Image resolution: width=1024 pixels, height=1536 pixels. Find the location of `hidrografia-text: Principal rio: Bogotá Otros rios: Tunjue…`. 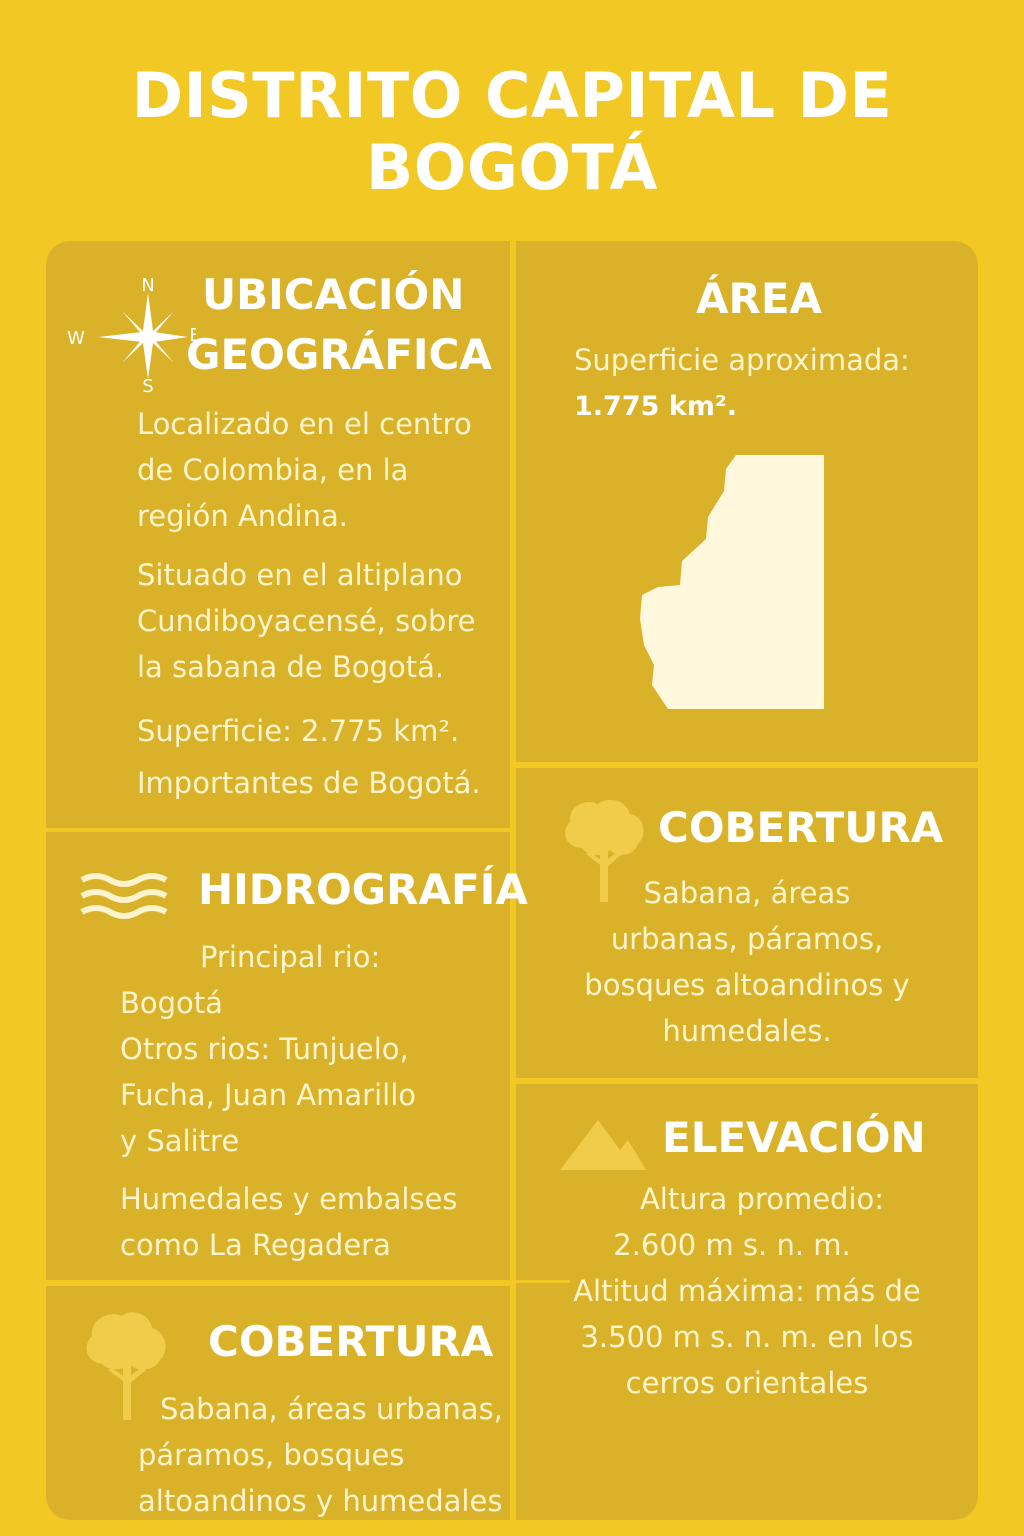

hidrografia-text: Principal rio: Bogotá Otros rios: Tunjue… is located at coordinates (268, 1049).